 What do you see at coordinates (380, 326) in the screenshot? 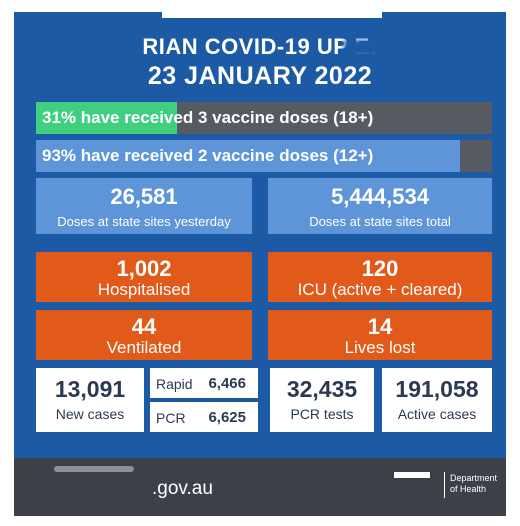
I see `lives-lost-value: 14` at bounding box center [380, 326].